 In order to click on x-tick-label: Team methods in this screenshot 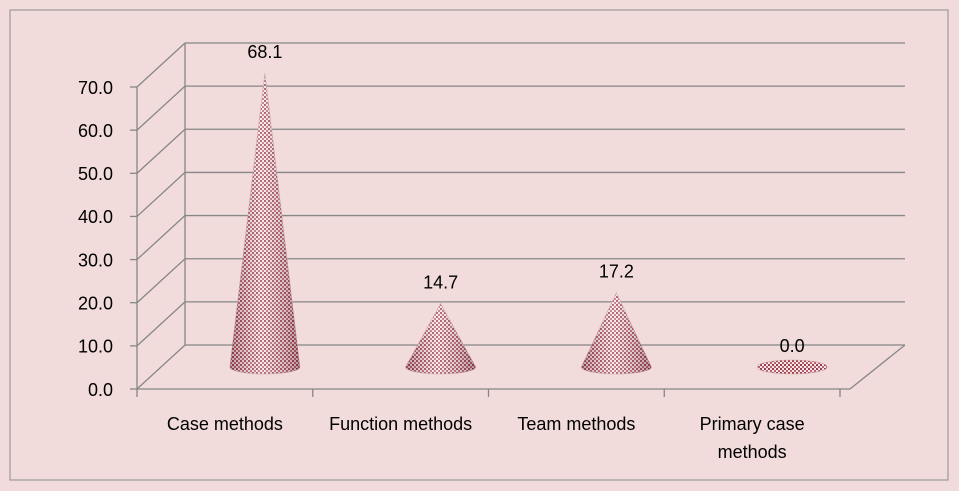, I will do `click(576, 424)`.